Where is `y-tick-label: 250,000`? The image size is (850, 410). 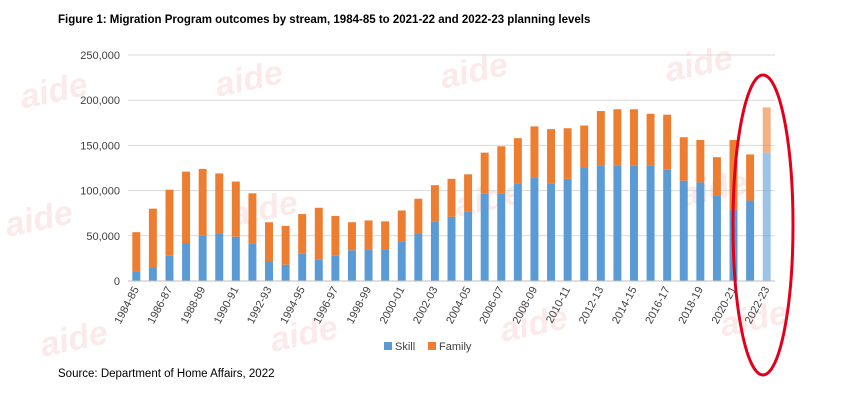 y-tick-label: 250,000 is located at coordinates (100, 56).